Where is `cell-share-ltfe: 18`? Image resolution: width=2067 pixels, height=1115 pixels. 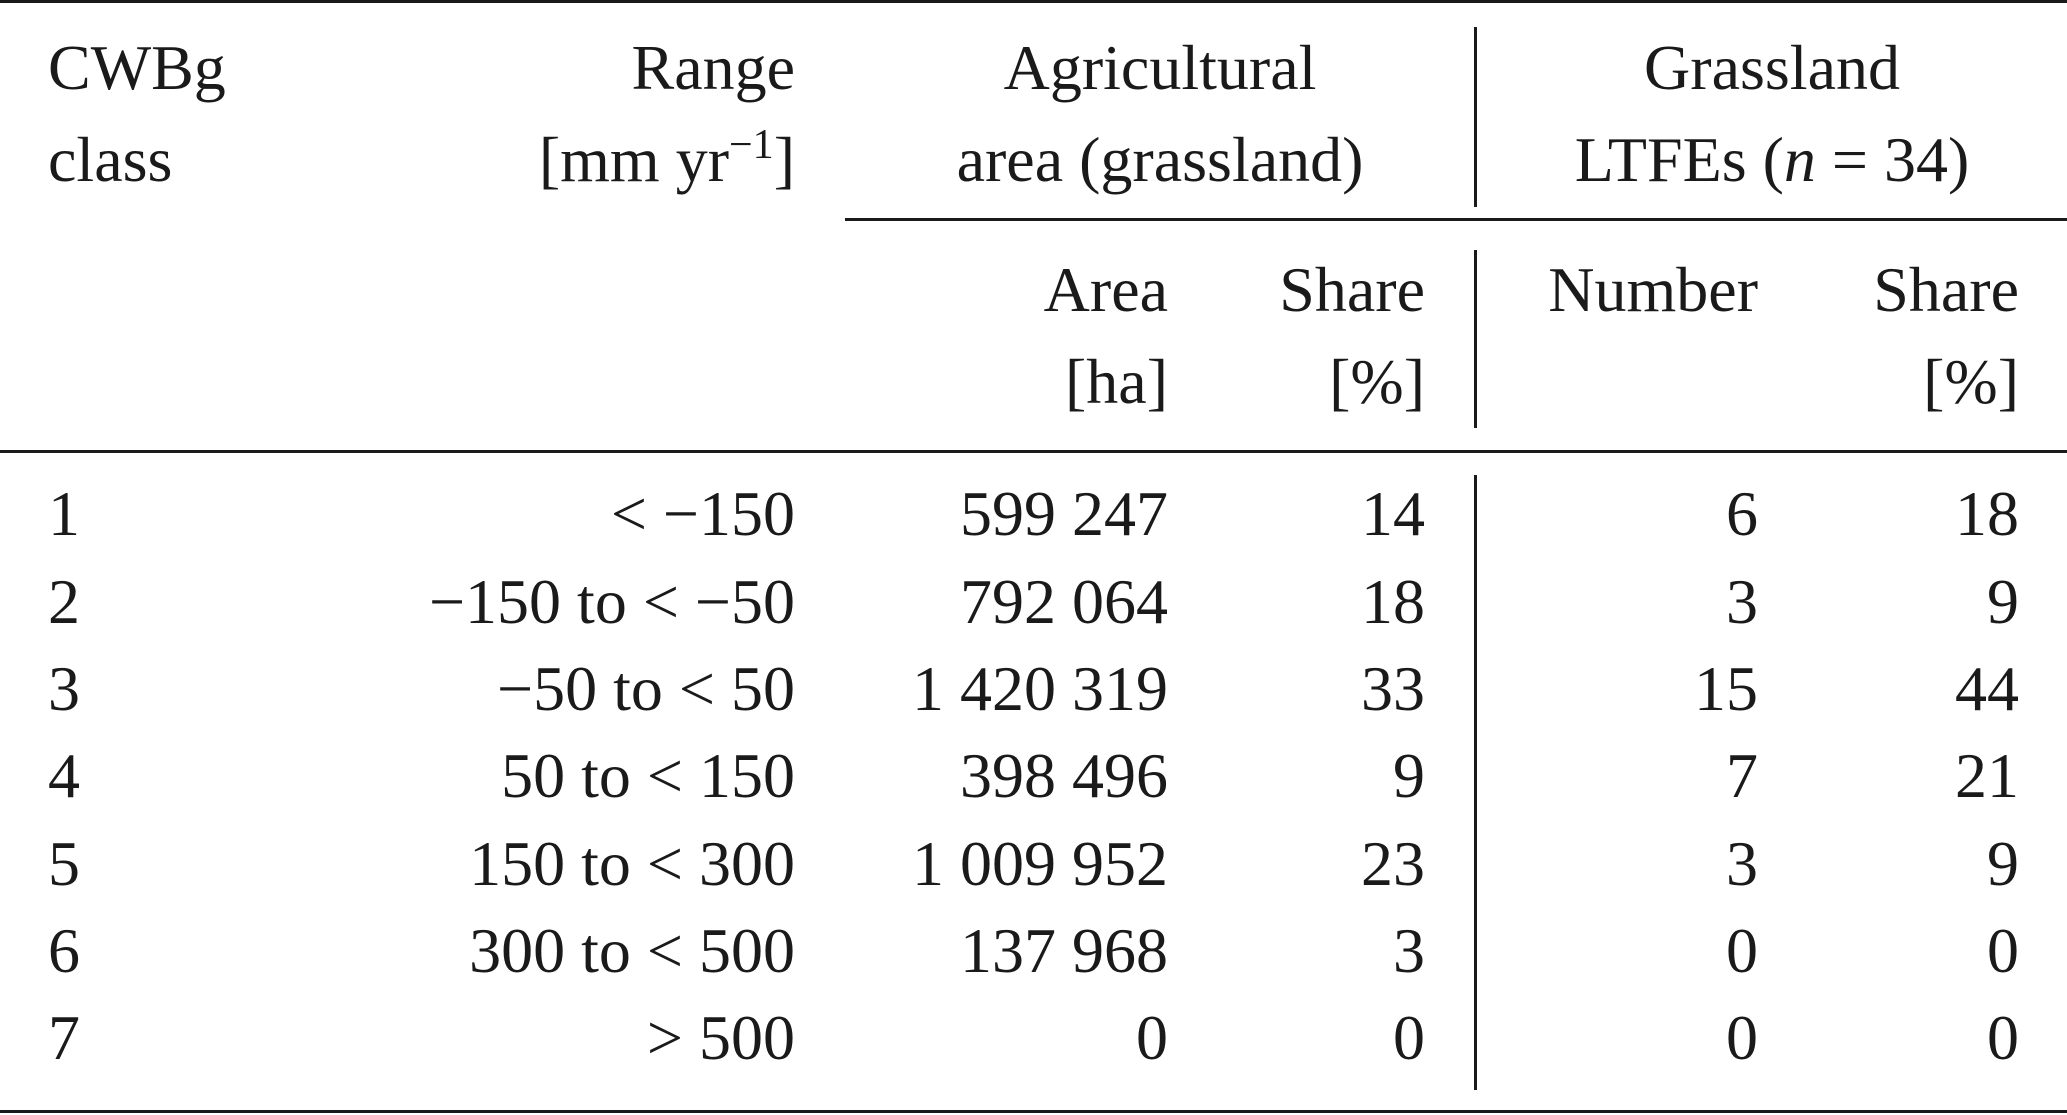 cell-share-ltfe: 18 is located at coordinates (1987, 513).